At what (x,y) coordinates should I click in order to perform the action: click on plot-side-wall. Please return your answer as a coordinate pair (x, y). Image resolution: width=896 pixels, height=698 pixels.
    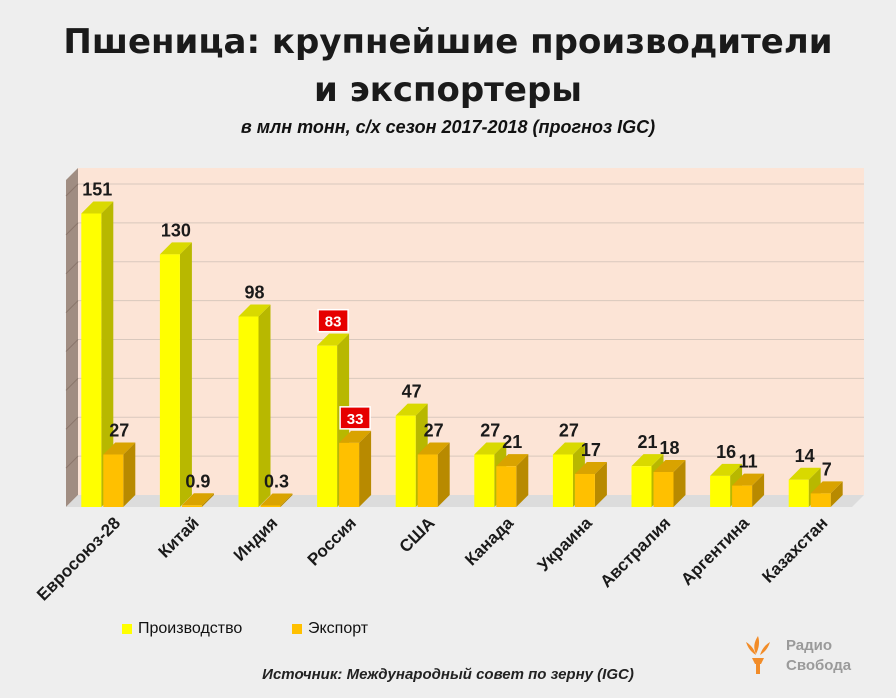
    Looking at the image, I should click on (72, 337).